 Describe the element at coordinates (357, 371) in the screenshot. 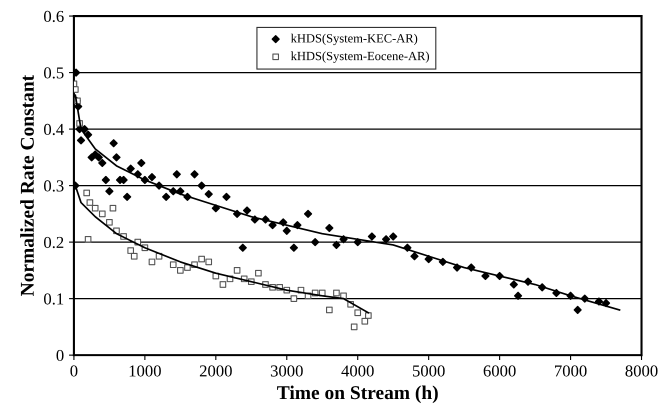

I see `x-tick-label: 4000` at that location.